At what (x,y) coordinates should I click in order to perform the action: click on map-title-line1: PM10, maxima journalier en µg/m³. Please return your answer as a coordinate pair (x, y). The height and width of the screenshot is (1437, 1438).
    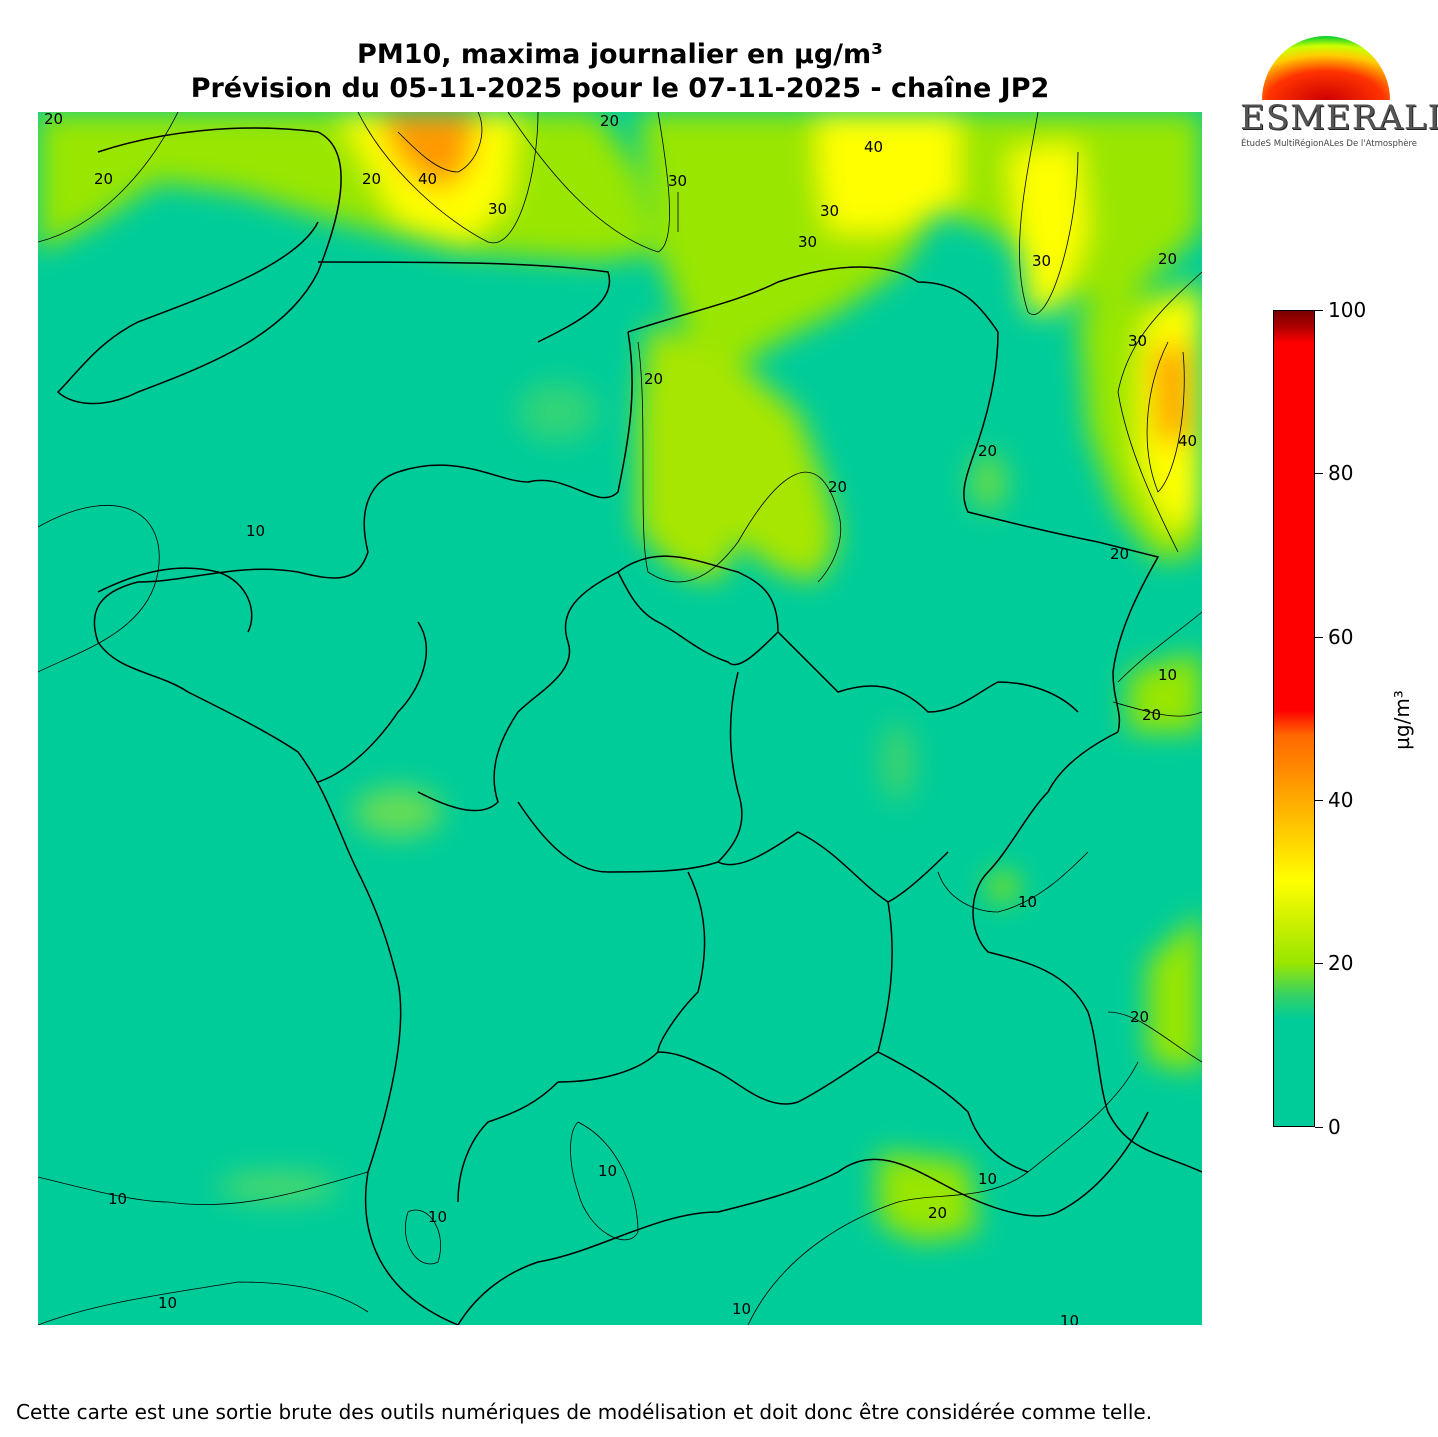
    Looking at the image, I should click on (620, 54).